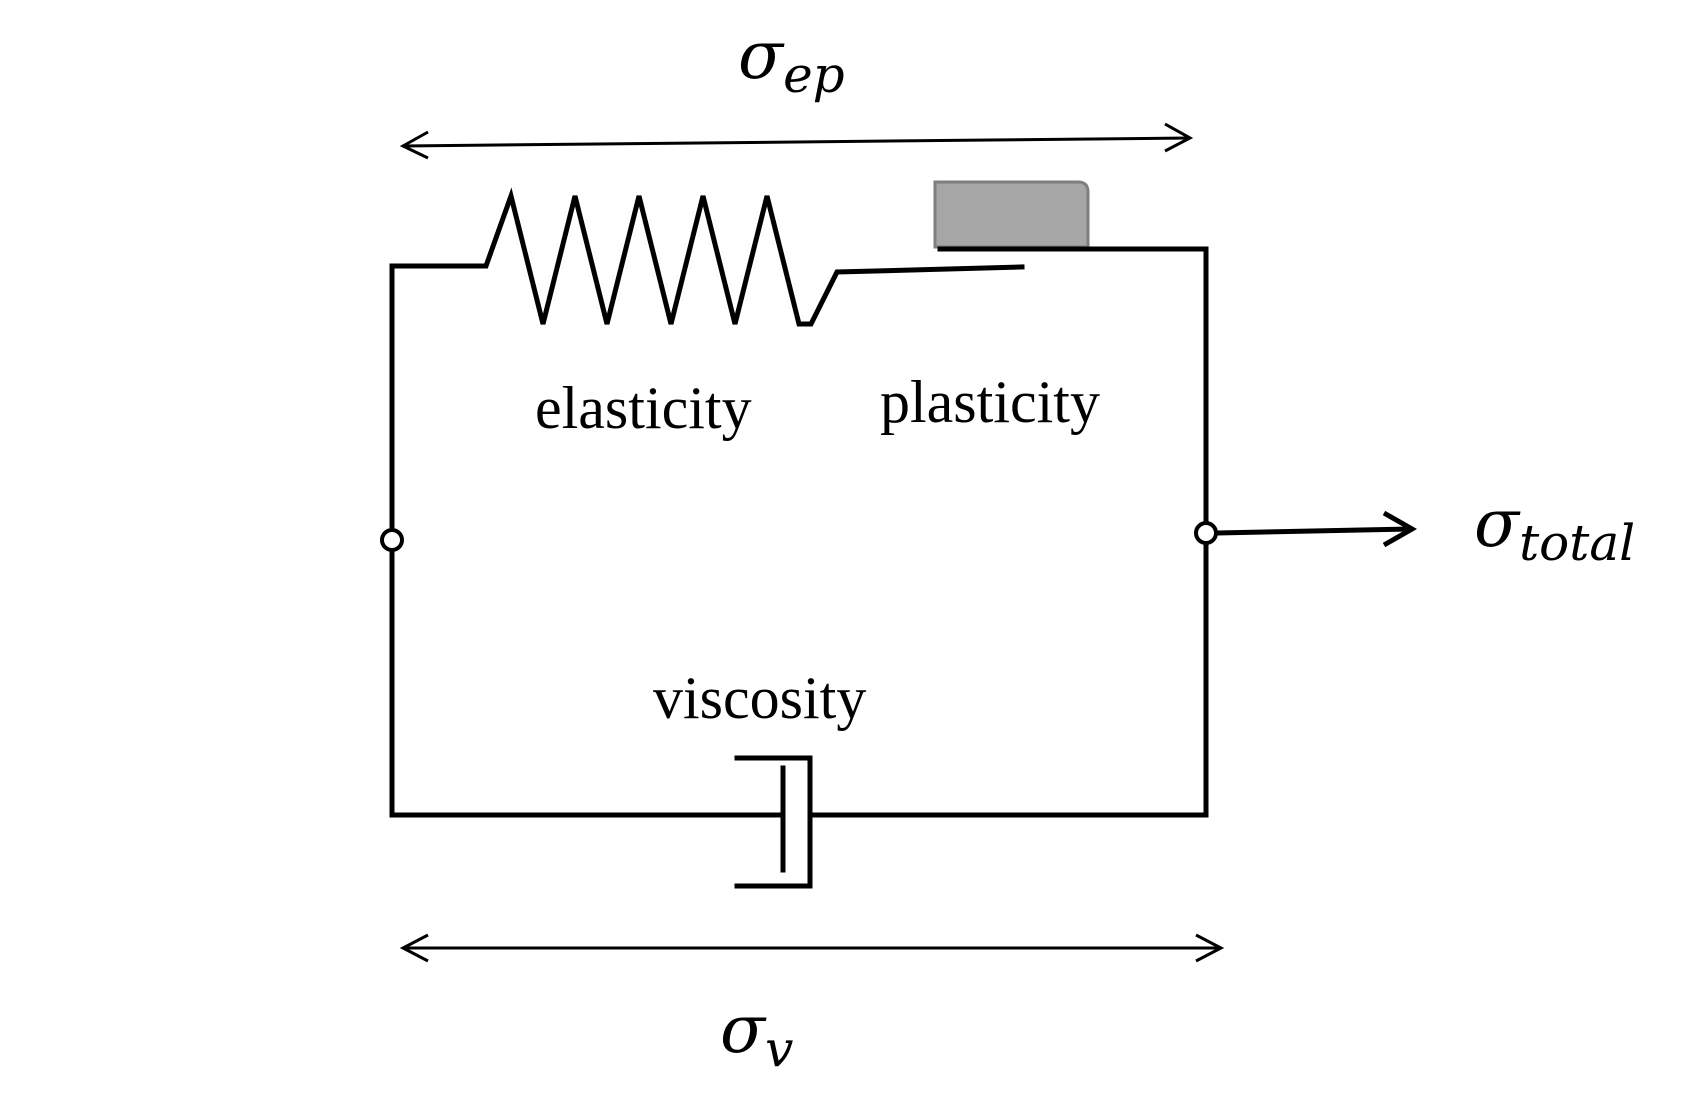 The height and width of the screenshot is (1094, 1681). I want to click on elasticity-label: elasticity, so click(643, 408).